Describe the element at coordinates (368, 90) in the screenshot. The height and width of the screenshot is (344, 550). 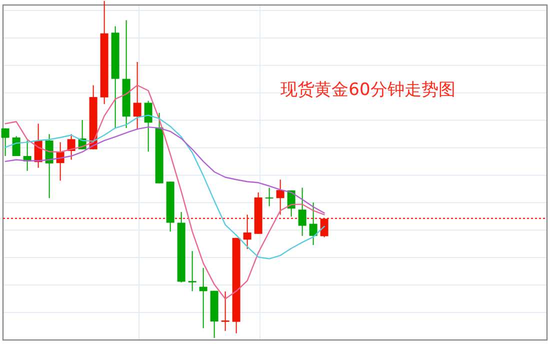
I see `text: 现货黄金60分钟走势图` at that location.